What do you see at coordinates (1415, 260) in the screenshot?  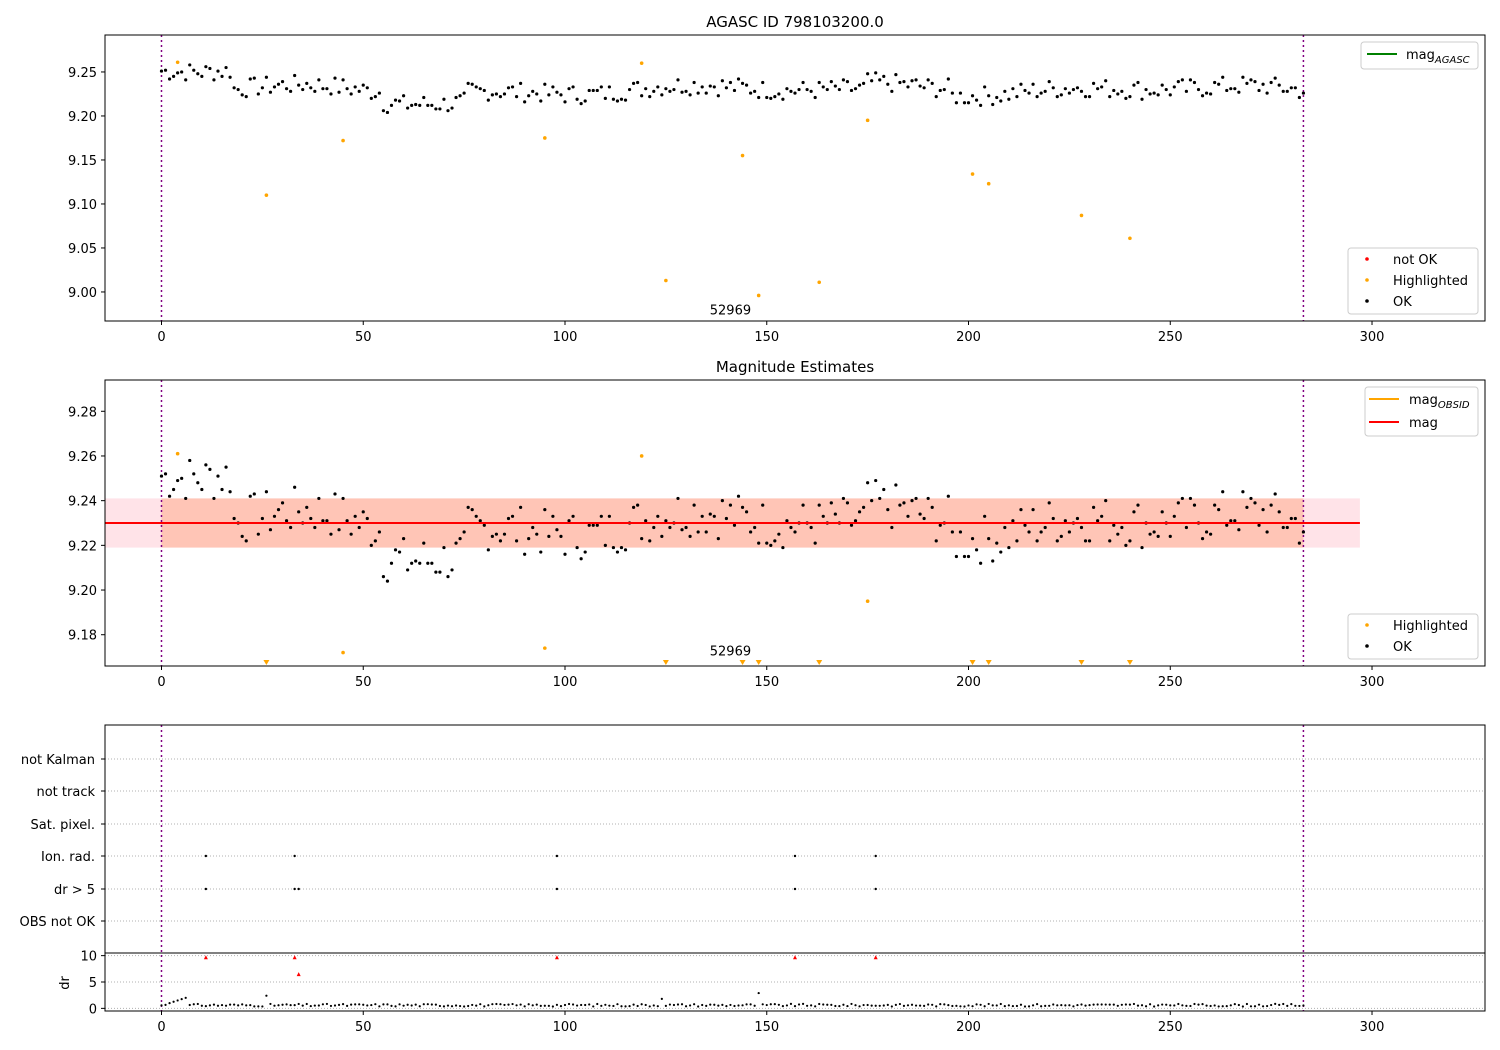 I see `legend-not-ok-label: not OK` at bounding box center [1415, 260].